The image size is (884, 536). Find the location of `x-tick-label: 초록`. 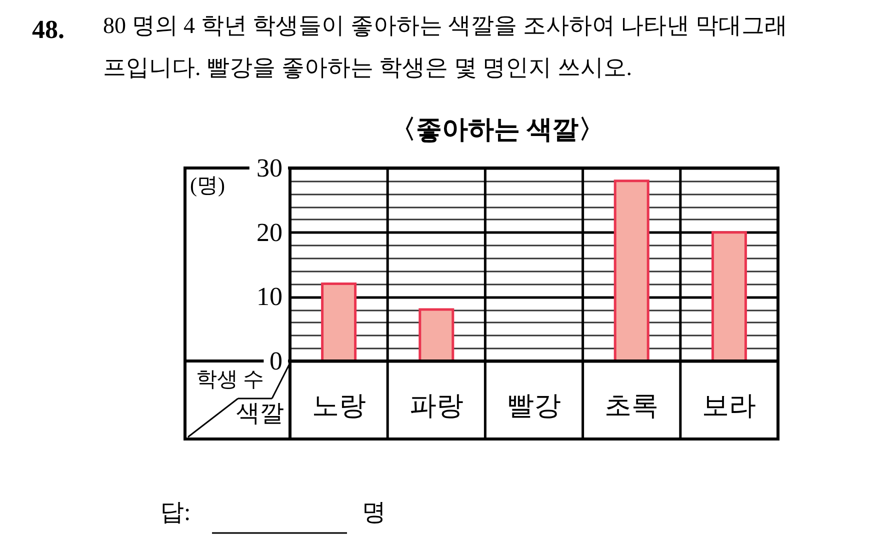

x-tick-label: 초록 is located at coordinates (631, 405).